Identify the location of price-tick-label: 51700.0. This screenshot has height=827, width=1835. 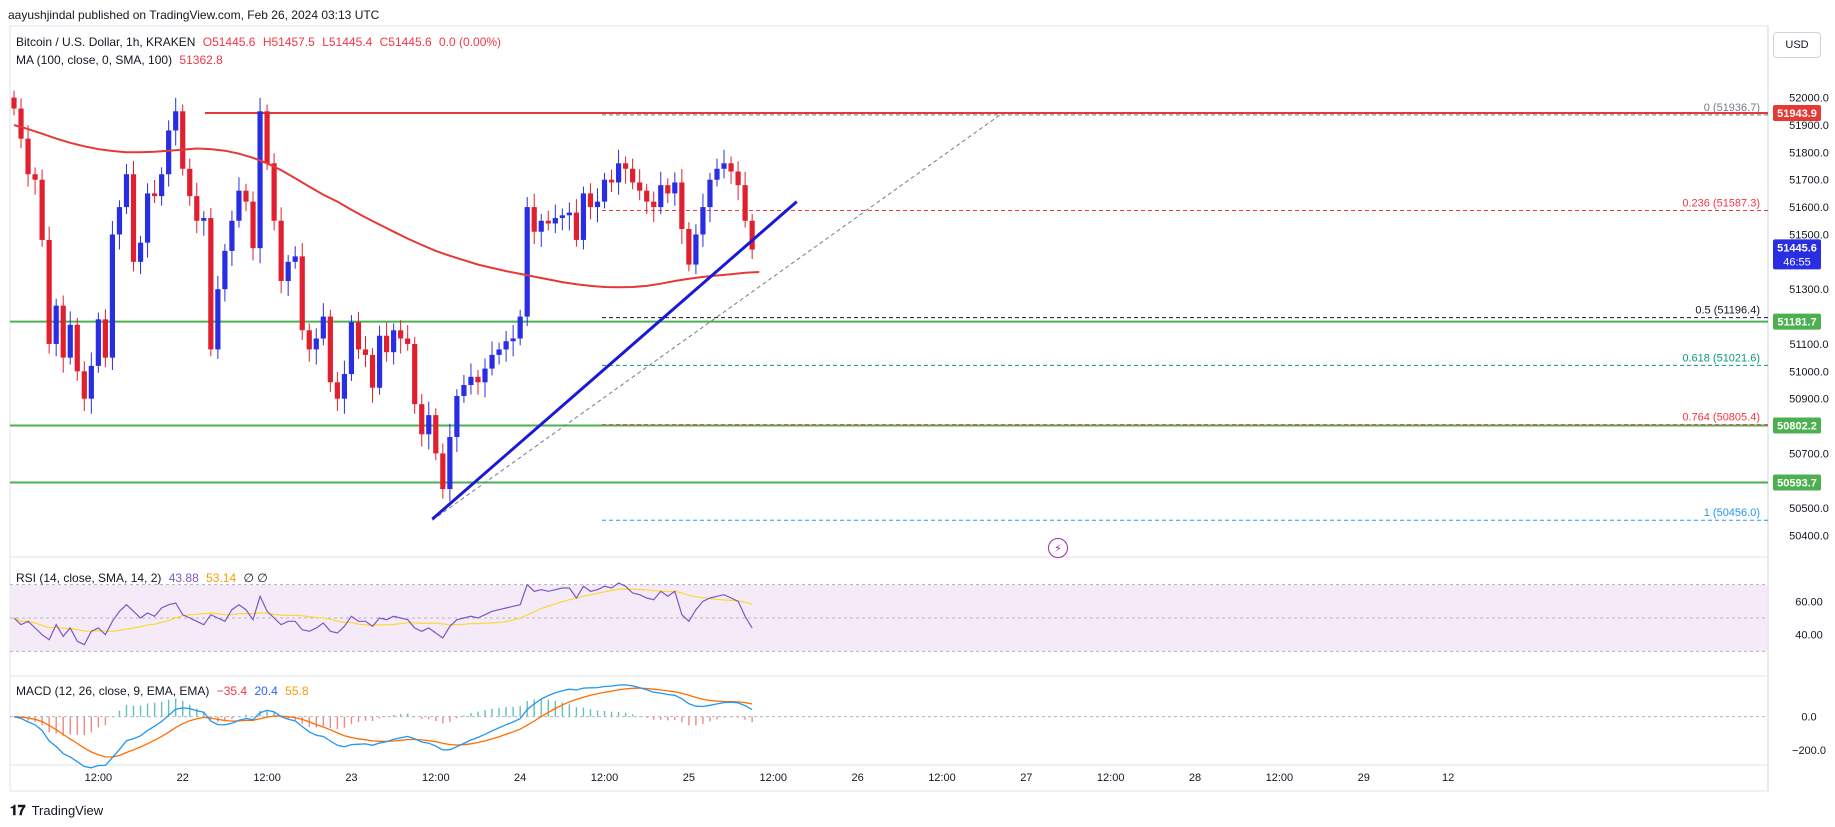
(1809, 181).